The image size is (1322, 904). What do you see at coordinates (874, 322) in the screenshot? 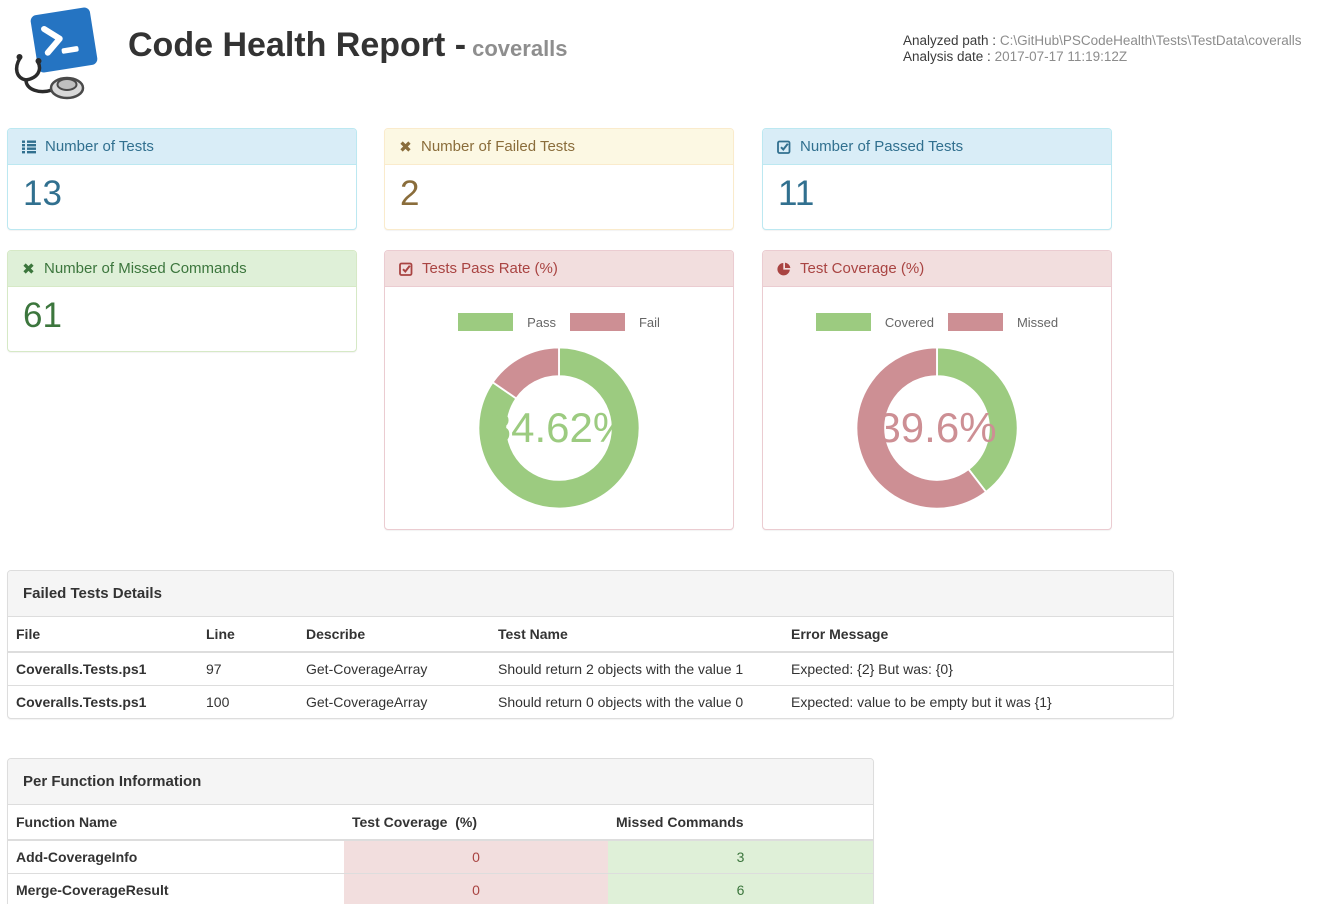
I see `legend-item-covered: Covered` at bounding box center [874, 322].